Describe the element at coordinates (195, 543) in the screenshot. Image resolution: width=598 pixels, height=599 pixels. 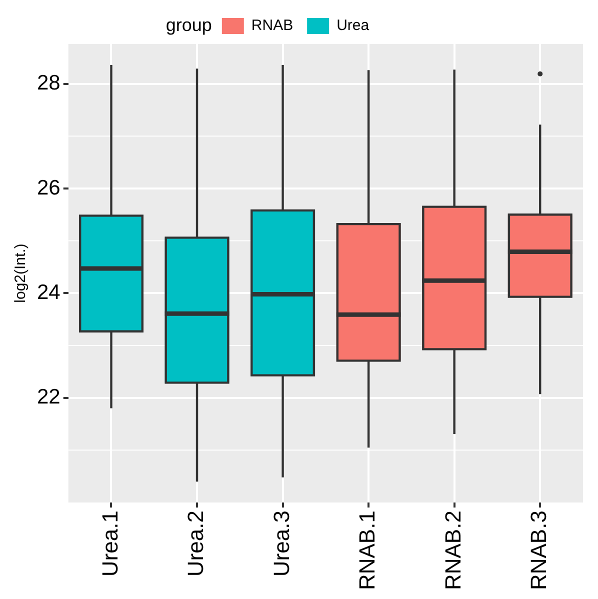
I see `x-tick-label: Urea.2` at that location.